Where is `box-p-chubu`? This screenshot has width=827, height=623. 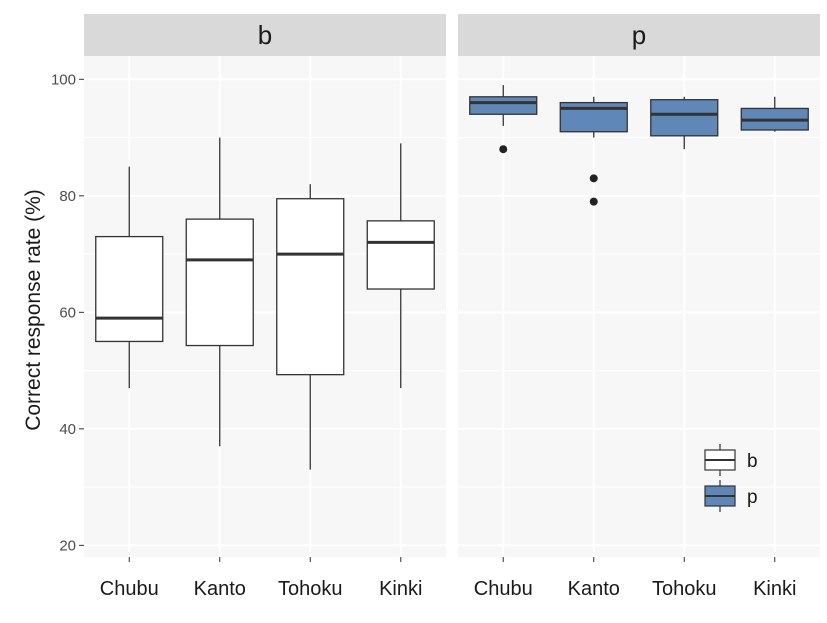
box-p-chubu is located at coordinates (503, 119).